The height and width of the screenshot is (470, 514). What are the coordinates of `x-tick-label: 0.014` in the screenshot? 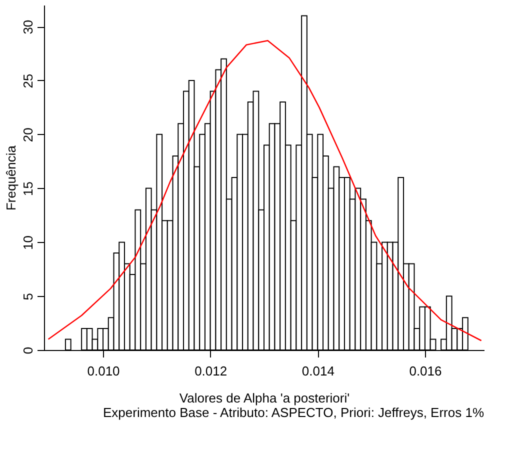 It's located at (318, 371).